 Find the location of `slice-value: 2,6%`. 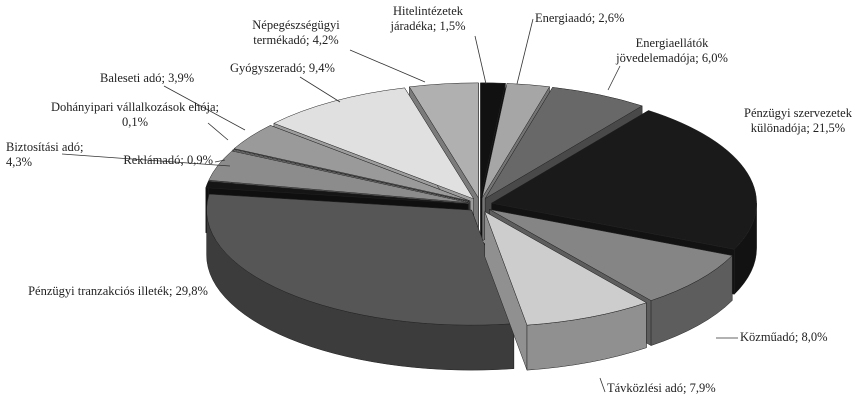

slice-value: 2,6% is located at coordinates (611, 18).